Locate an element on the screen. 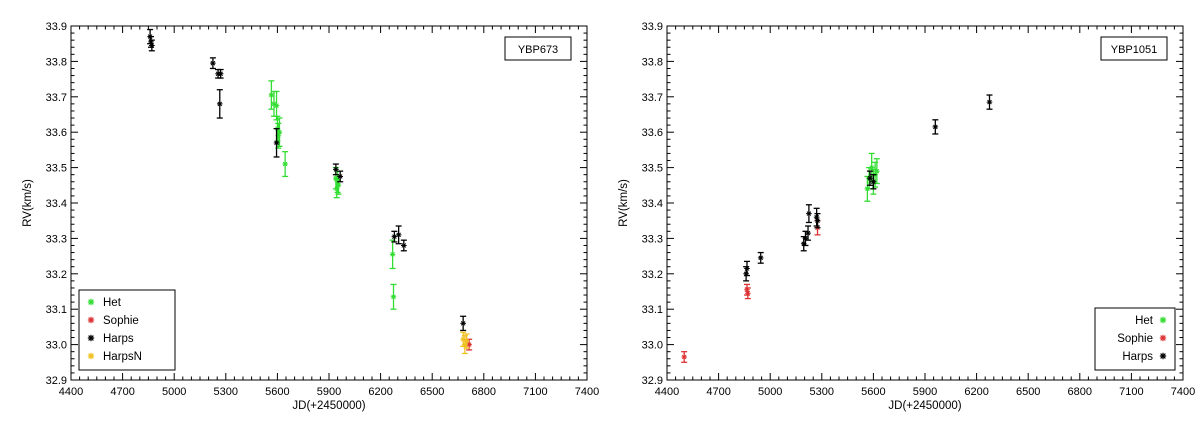 Image resolution: width=1200 pixels, height=427 pixels. legend-box is located at coordinates (127, 330).